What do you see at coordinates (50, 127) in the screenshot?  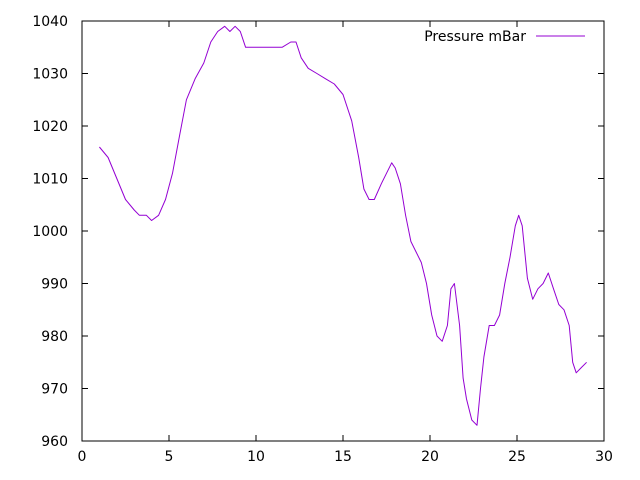 I see `y-tick-label: 1020` at bounding box center [50, 127].